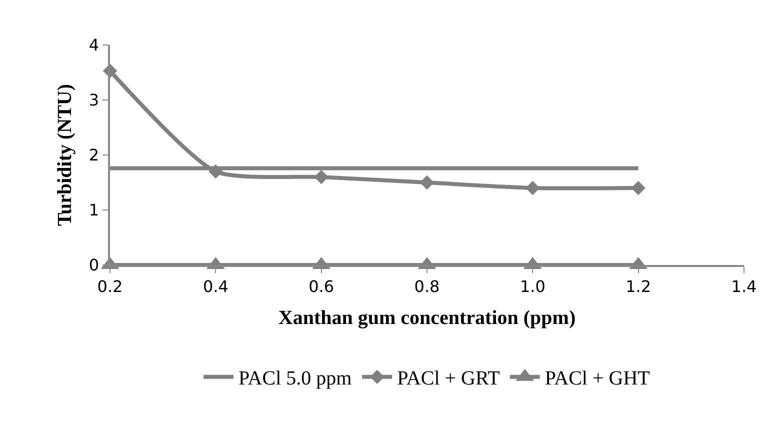  I want to click on y-tick-label: 0, so click(94, 265).